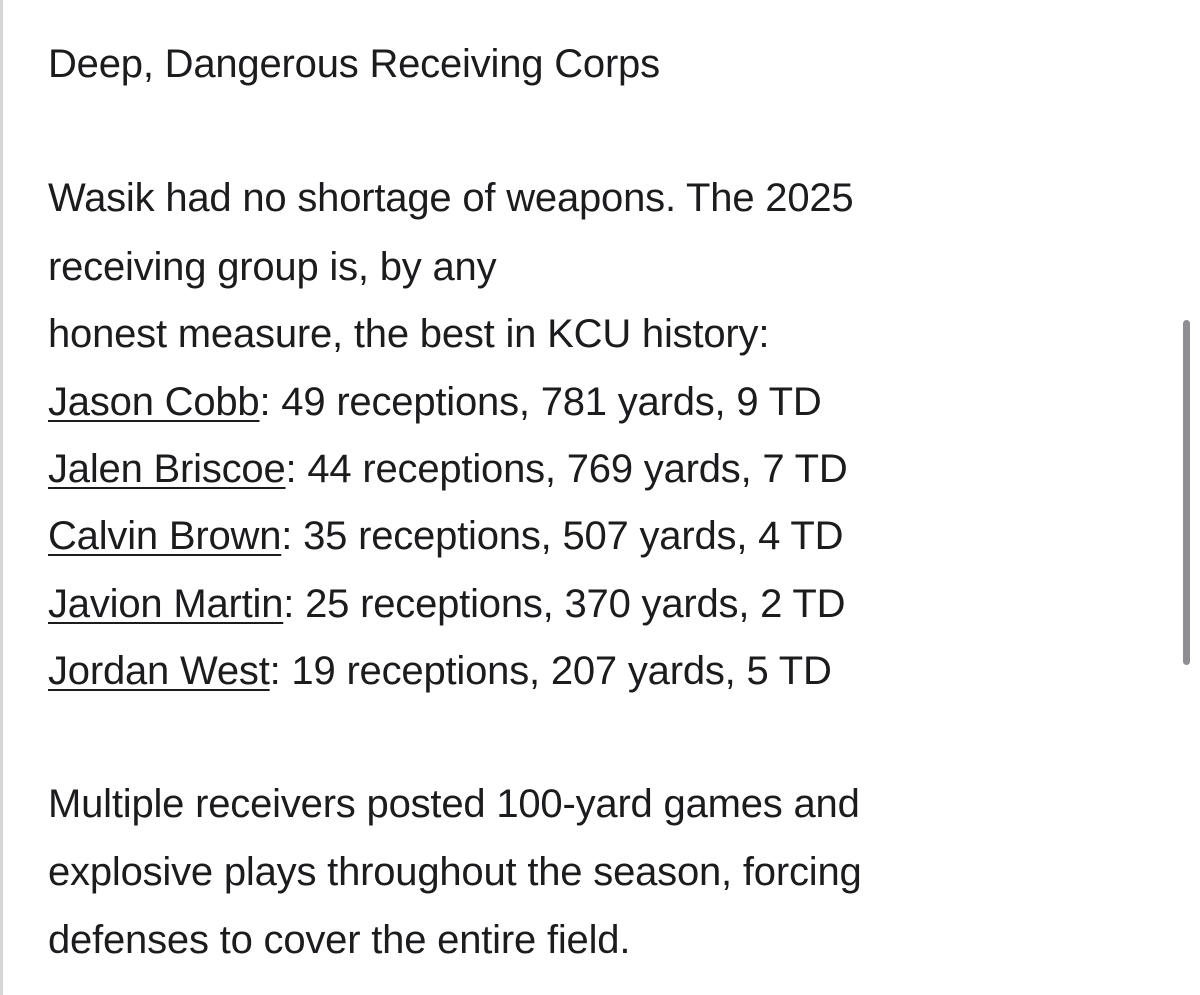 Image resolution: width=1200 pixels, height=995 pixels. I want to click on scrollbar-thumb, so click(1186, 492).